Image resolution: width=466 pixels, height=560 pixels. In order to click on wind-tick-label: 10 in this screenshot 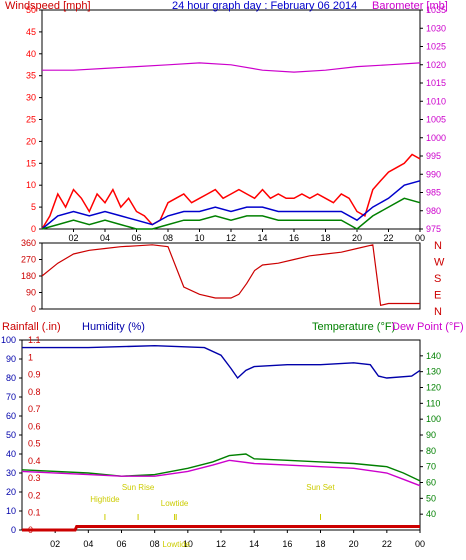, I will do `click(31, 185)`.